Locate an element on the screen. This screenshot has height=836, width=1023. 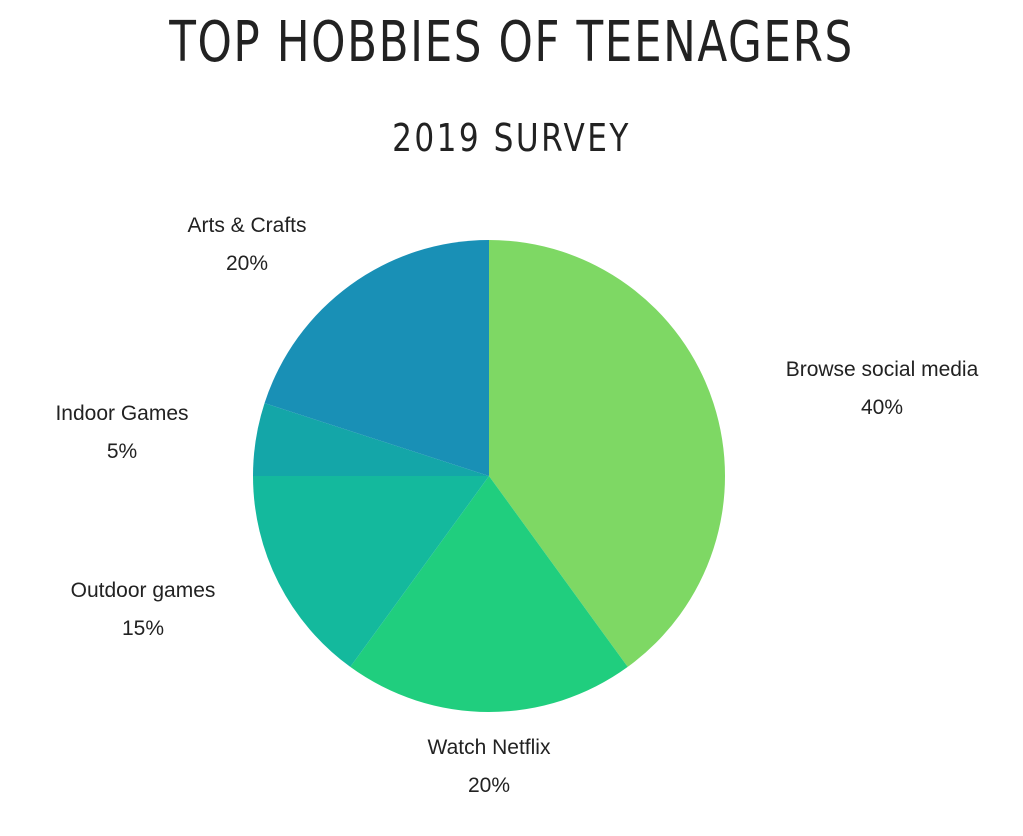
pie-slice-outdoor-games is located at coordinates (371, 571).